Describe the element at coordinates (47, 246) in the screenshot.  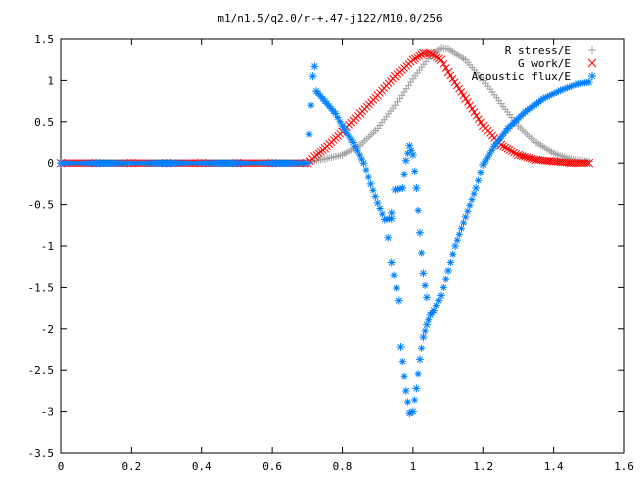
I see `y-tick-label: -1` at that location.